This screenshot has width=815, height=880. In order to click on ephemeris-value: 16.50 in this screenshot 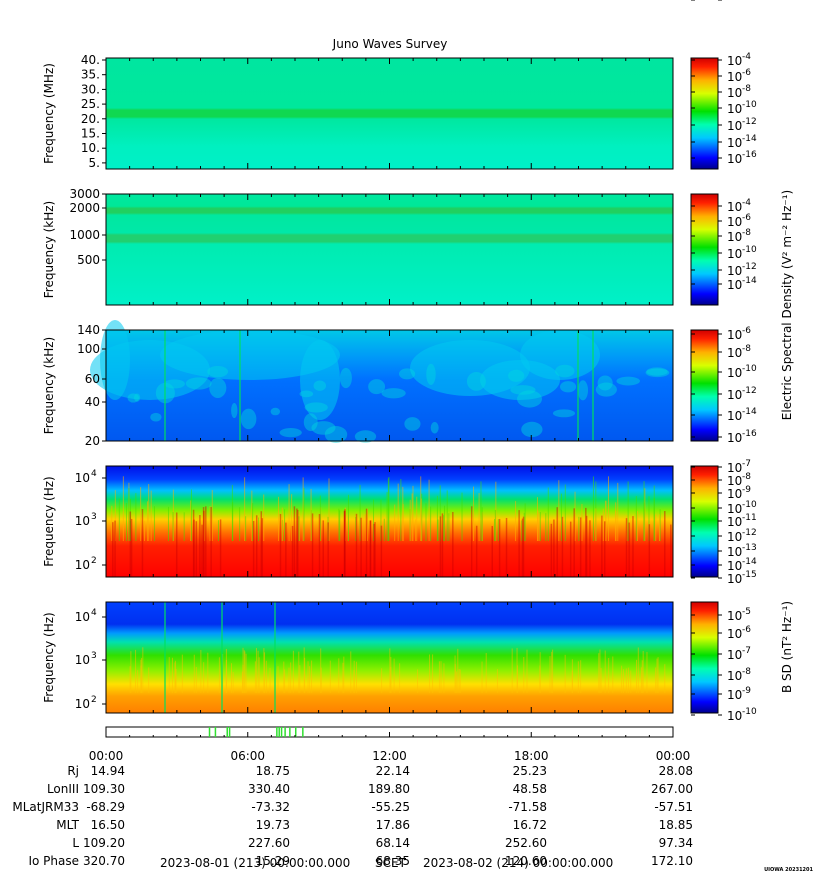, I will do `click(107, 825)`.